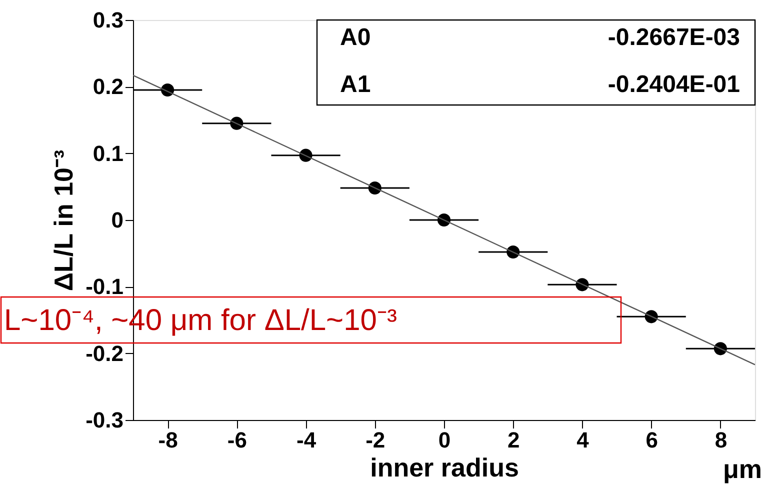 This screenshot has height=492, width=765. I want to click on x-tick-label: 6, so click(652, 440).